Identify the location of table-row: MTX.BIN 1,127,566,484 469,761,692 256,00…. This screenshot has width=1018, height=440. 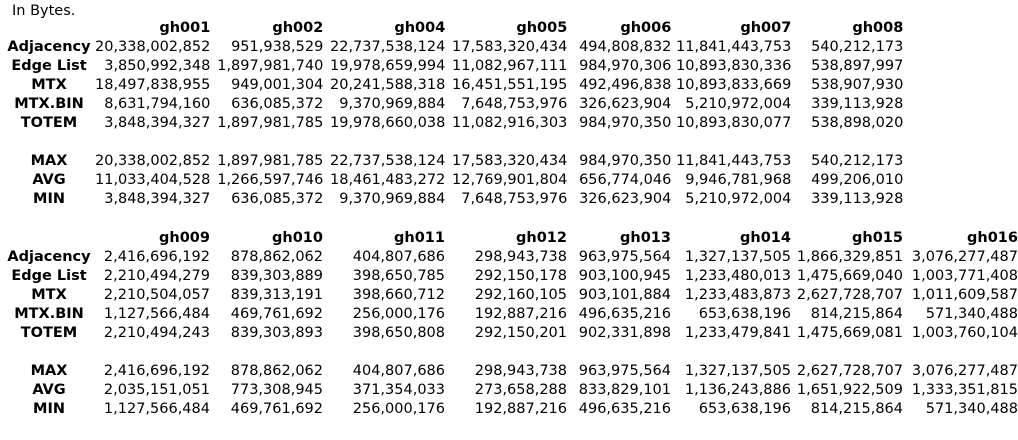
(510, 314).